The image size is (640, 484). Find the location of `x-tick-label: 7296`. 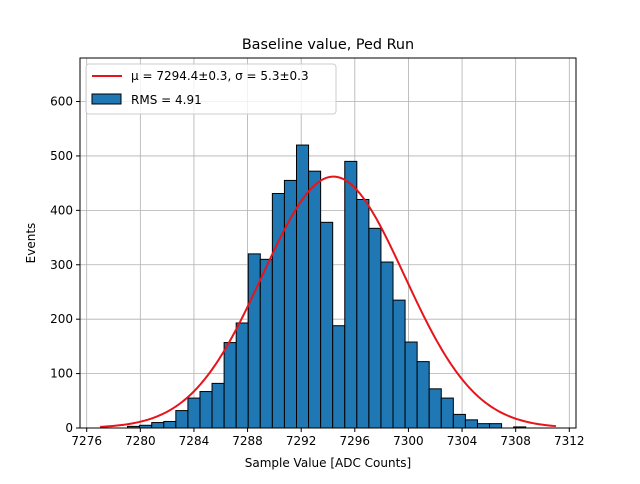

x-tick-label: 7296 is located at coordinates (355, 441).